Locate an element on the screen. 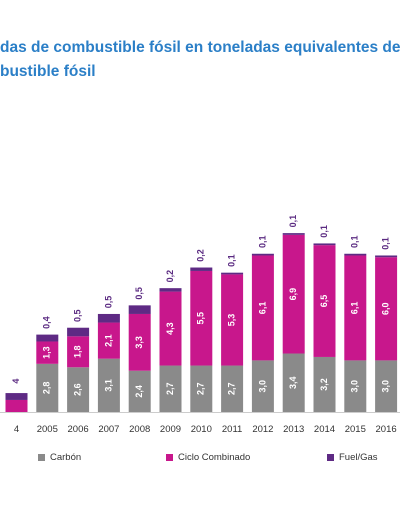 The height and width of the screenshot is (516, 400). bar-segment-carbon-2015 is located at coordinates (355, 386).